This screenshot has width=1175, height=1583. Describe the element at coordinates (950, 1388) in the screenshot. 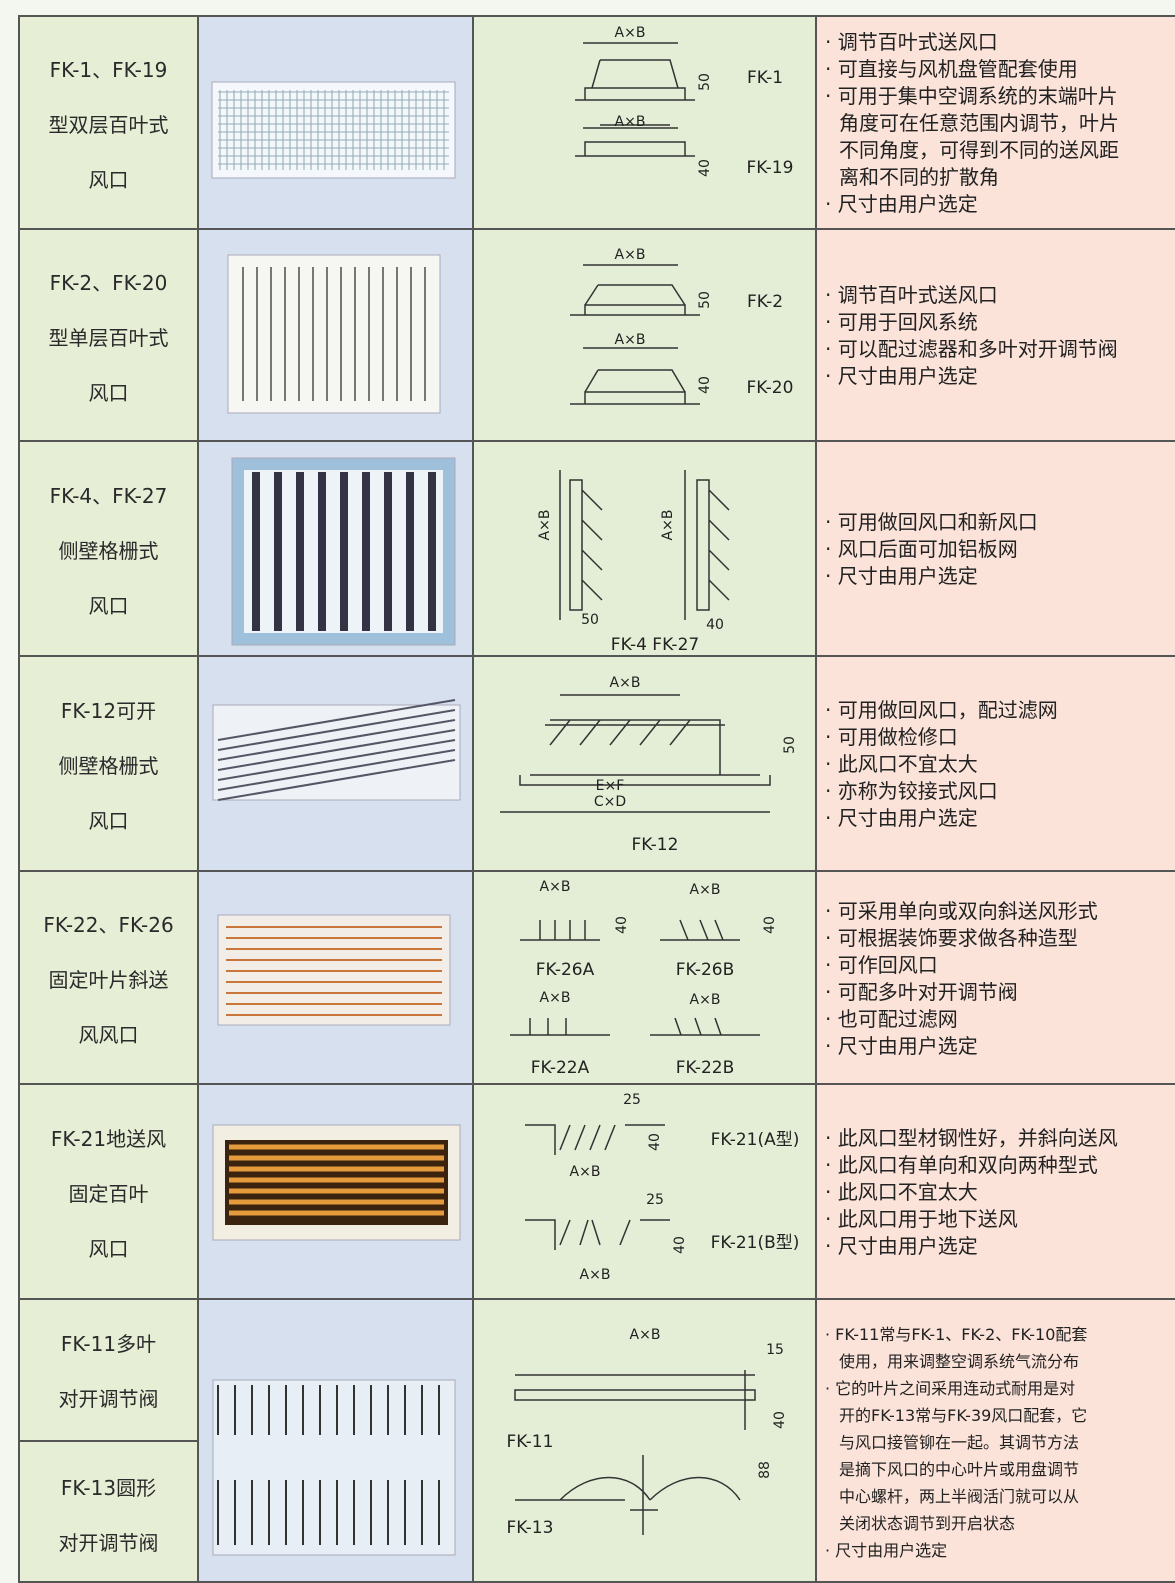

I see `description-line: · 它的叶片之间采用连动式耐用是对` at that location.